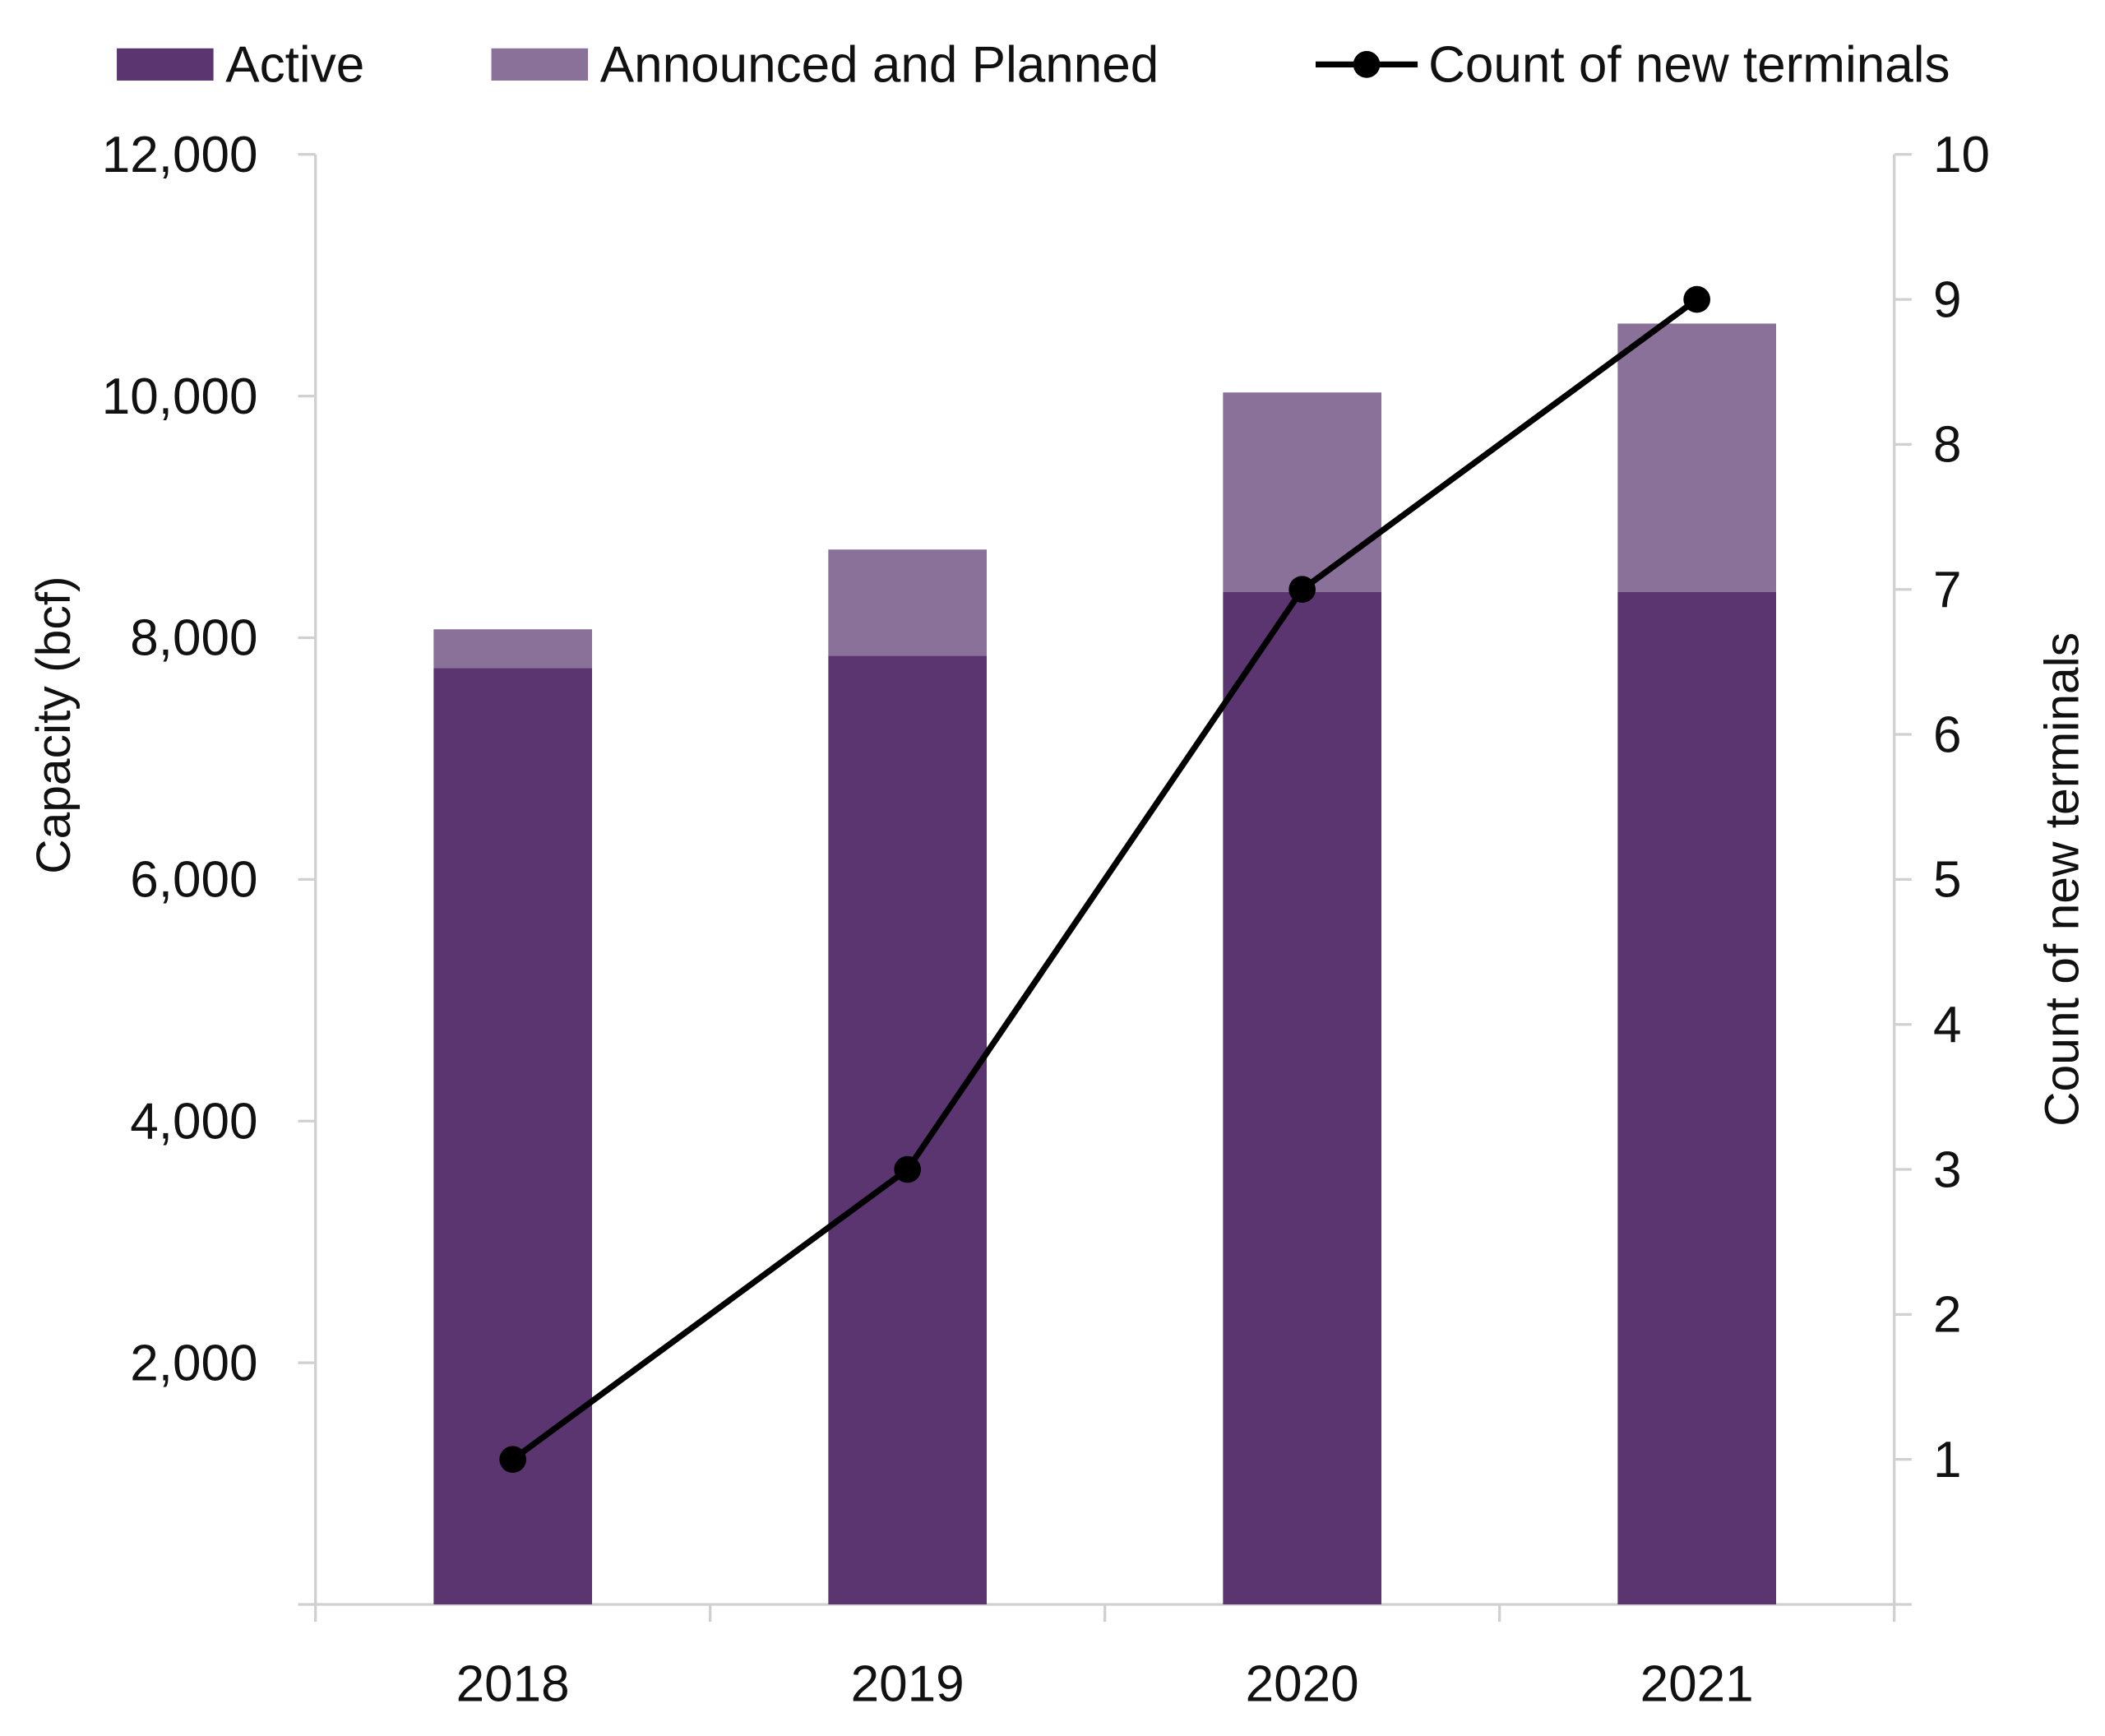  What do you see at coordinates (180, 396) in the screenshot?
I see `y-tick-label: 10,000` at bounding box center [180, 396].